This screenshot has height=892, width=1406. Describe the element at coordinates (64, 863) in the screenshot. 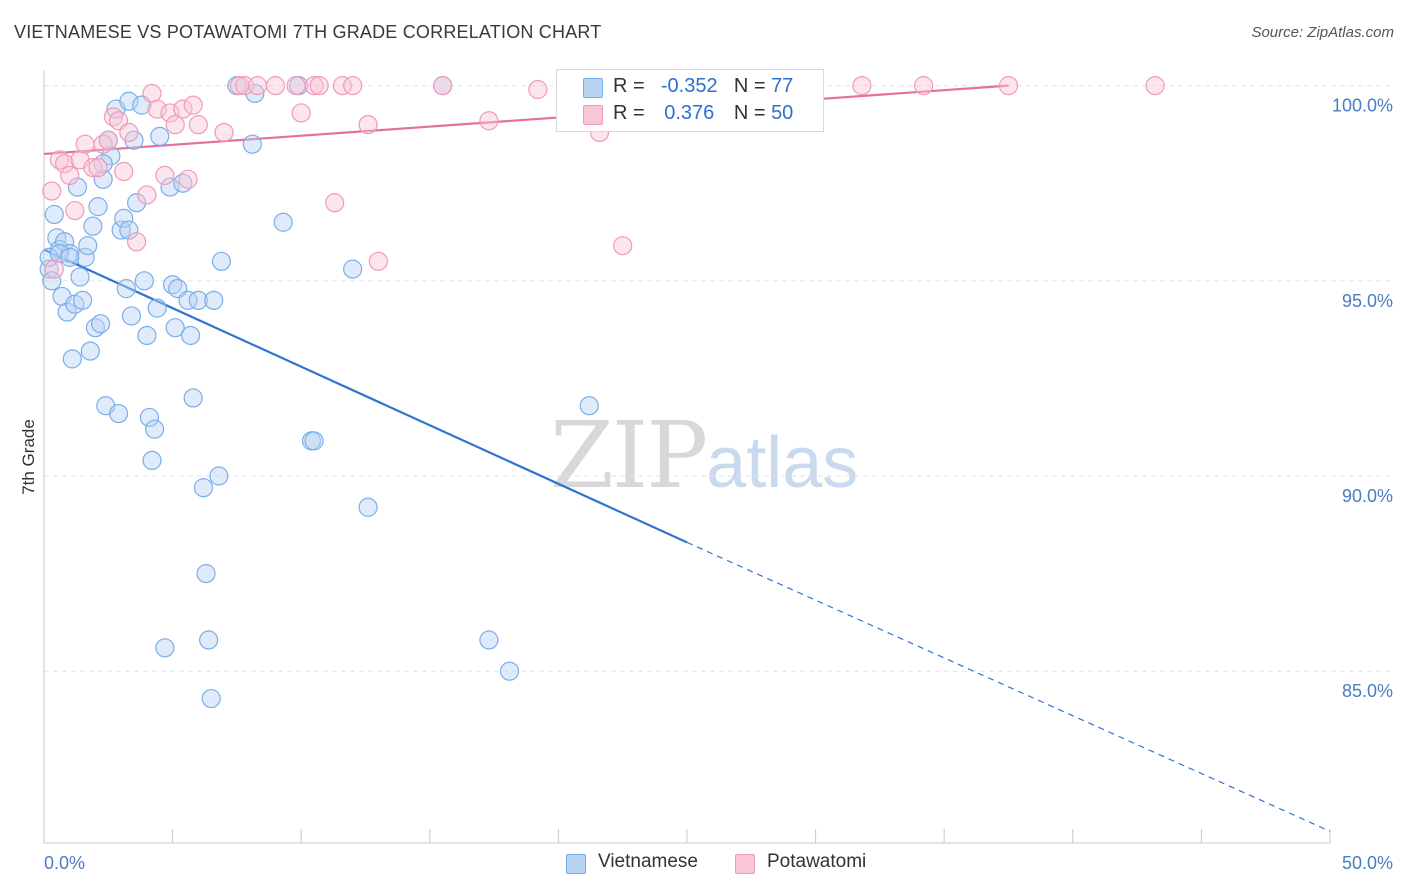

I see `x-tick-label: 0.0%` at that location.